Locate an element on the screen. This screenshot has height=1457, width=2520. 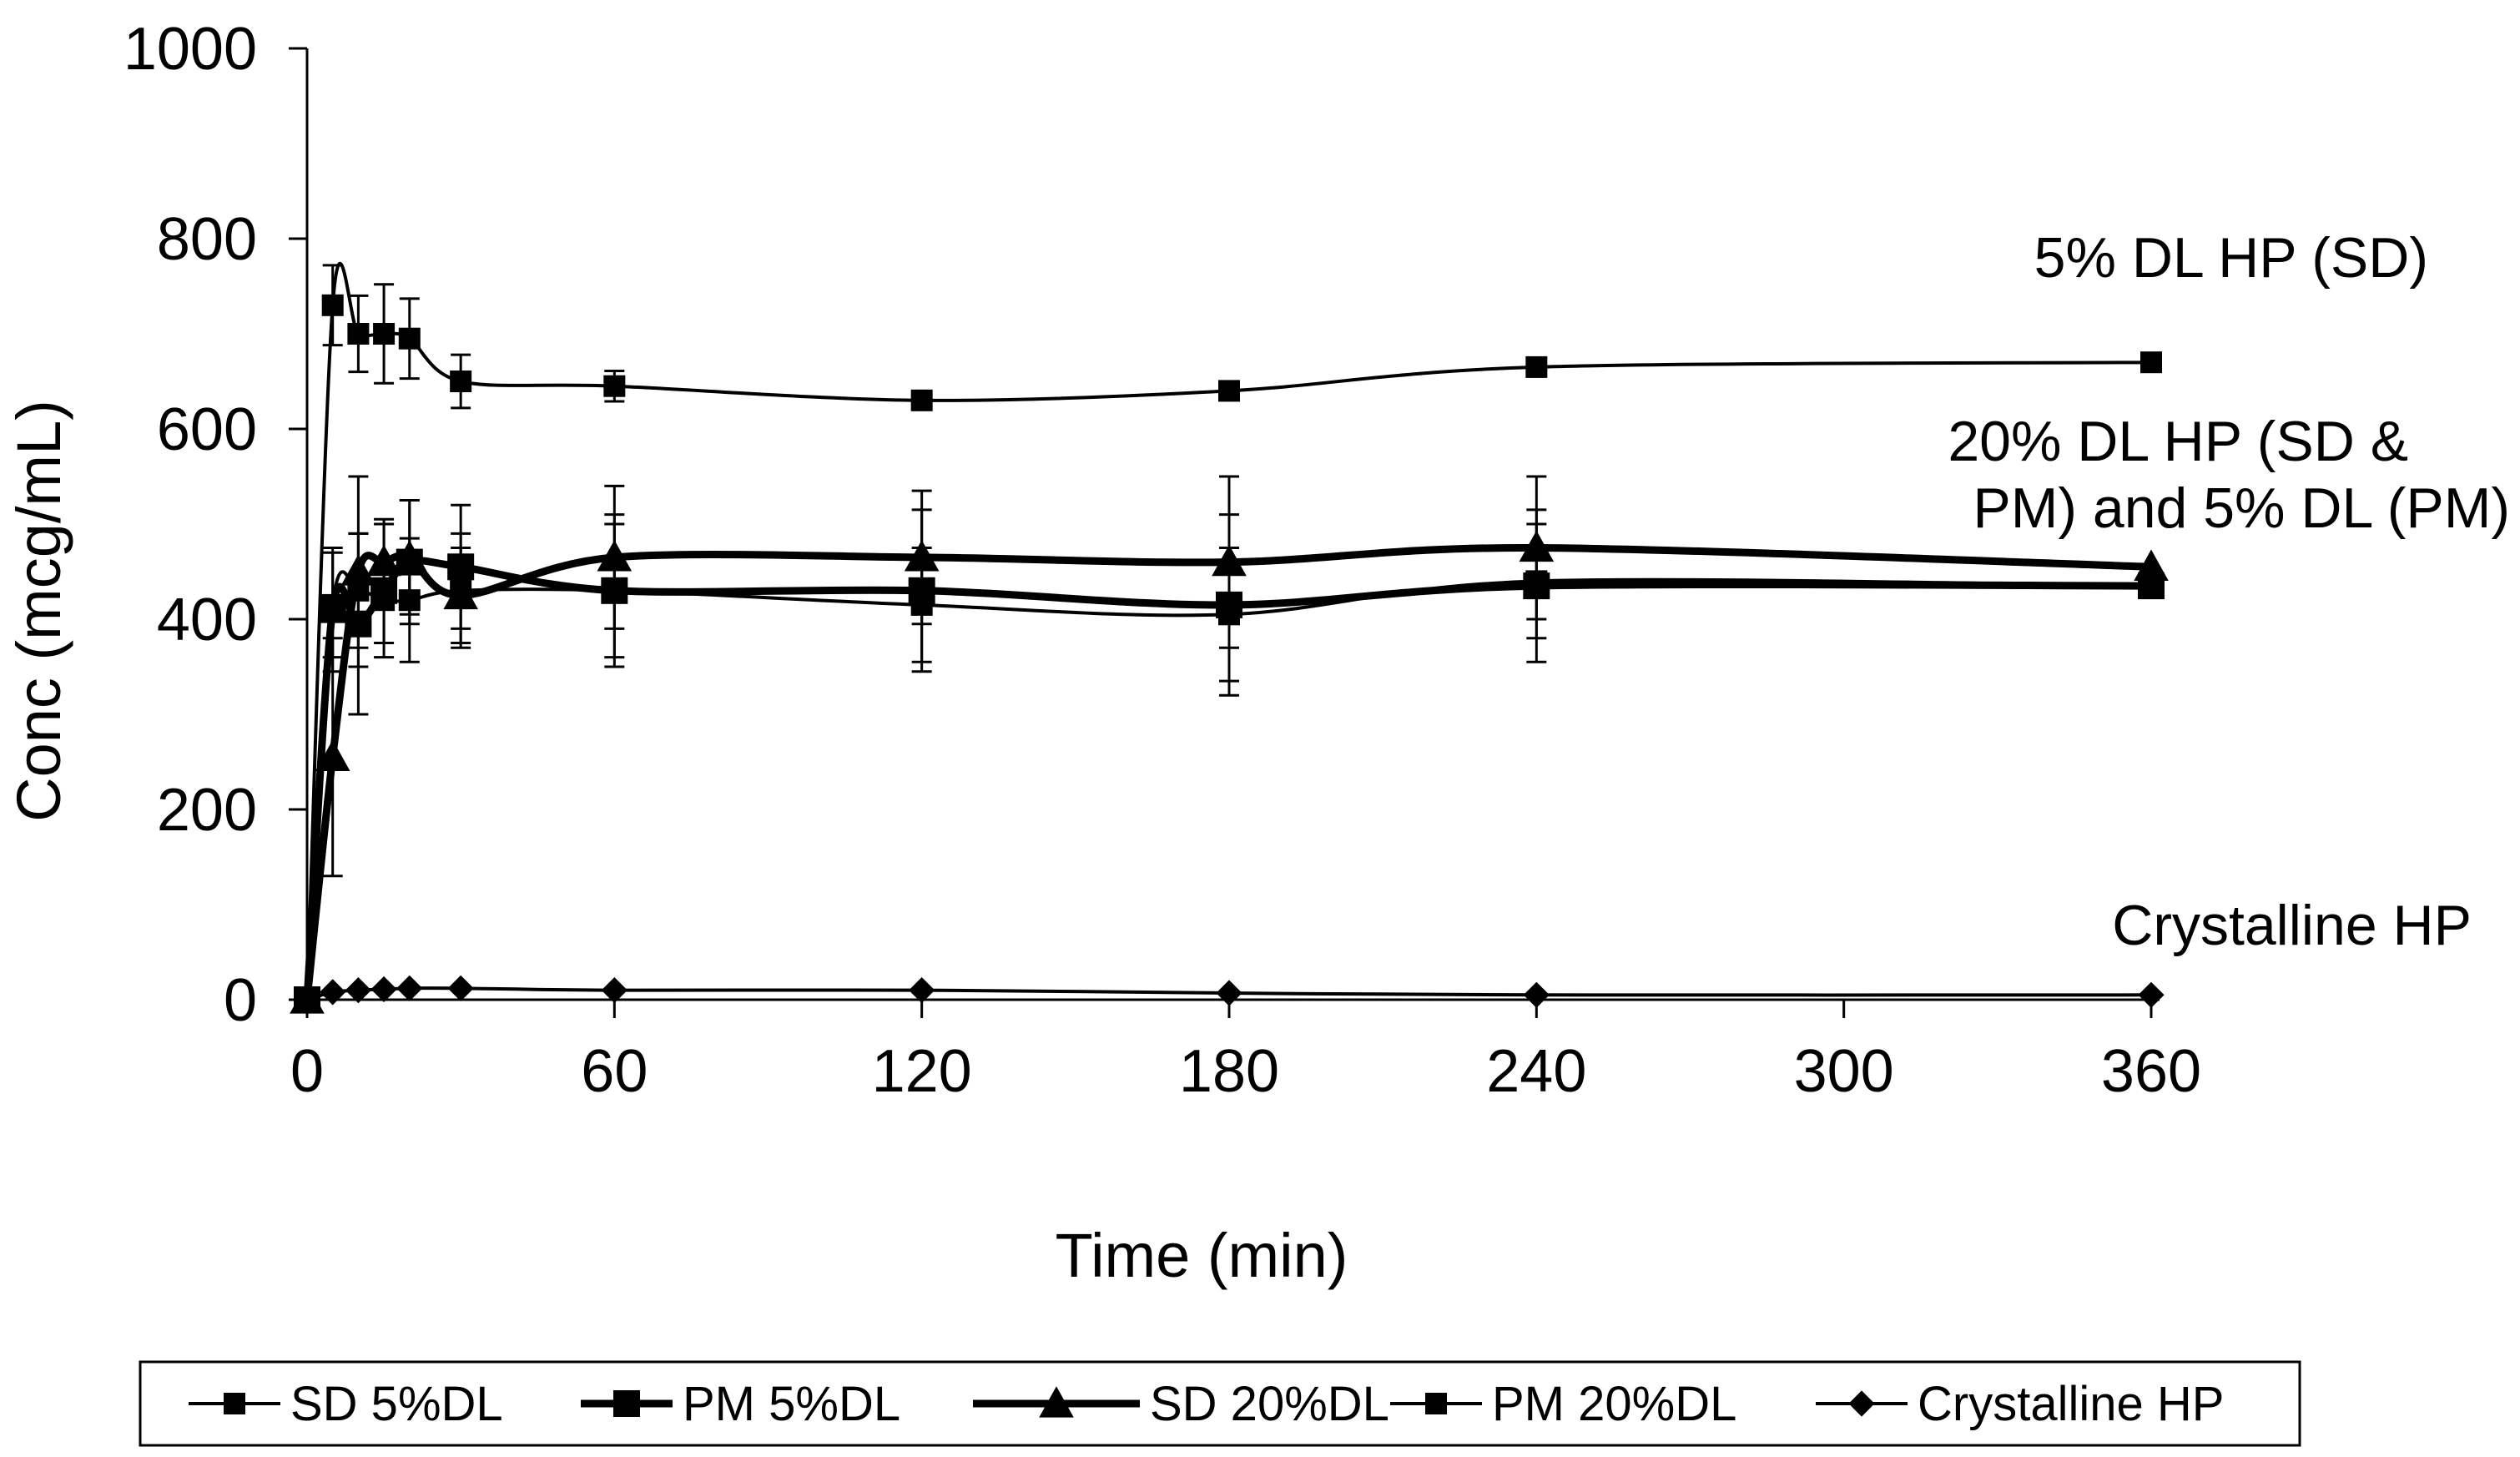
annotation-sd-5-dl-line: 5% DL HP (SD) is located at coordinates (2231, 258).